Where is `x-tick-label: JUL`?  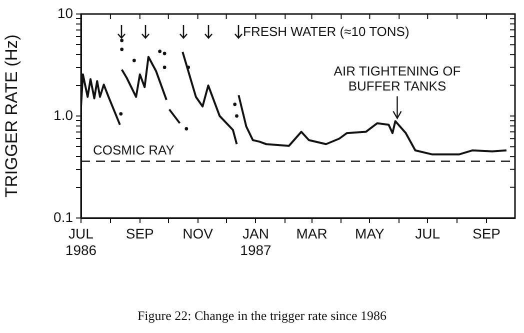 x-tick-label: JUL is located at coordinates (427, 233).